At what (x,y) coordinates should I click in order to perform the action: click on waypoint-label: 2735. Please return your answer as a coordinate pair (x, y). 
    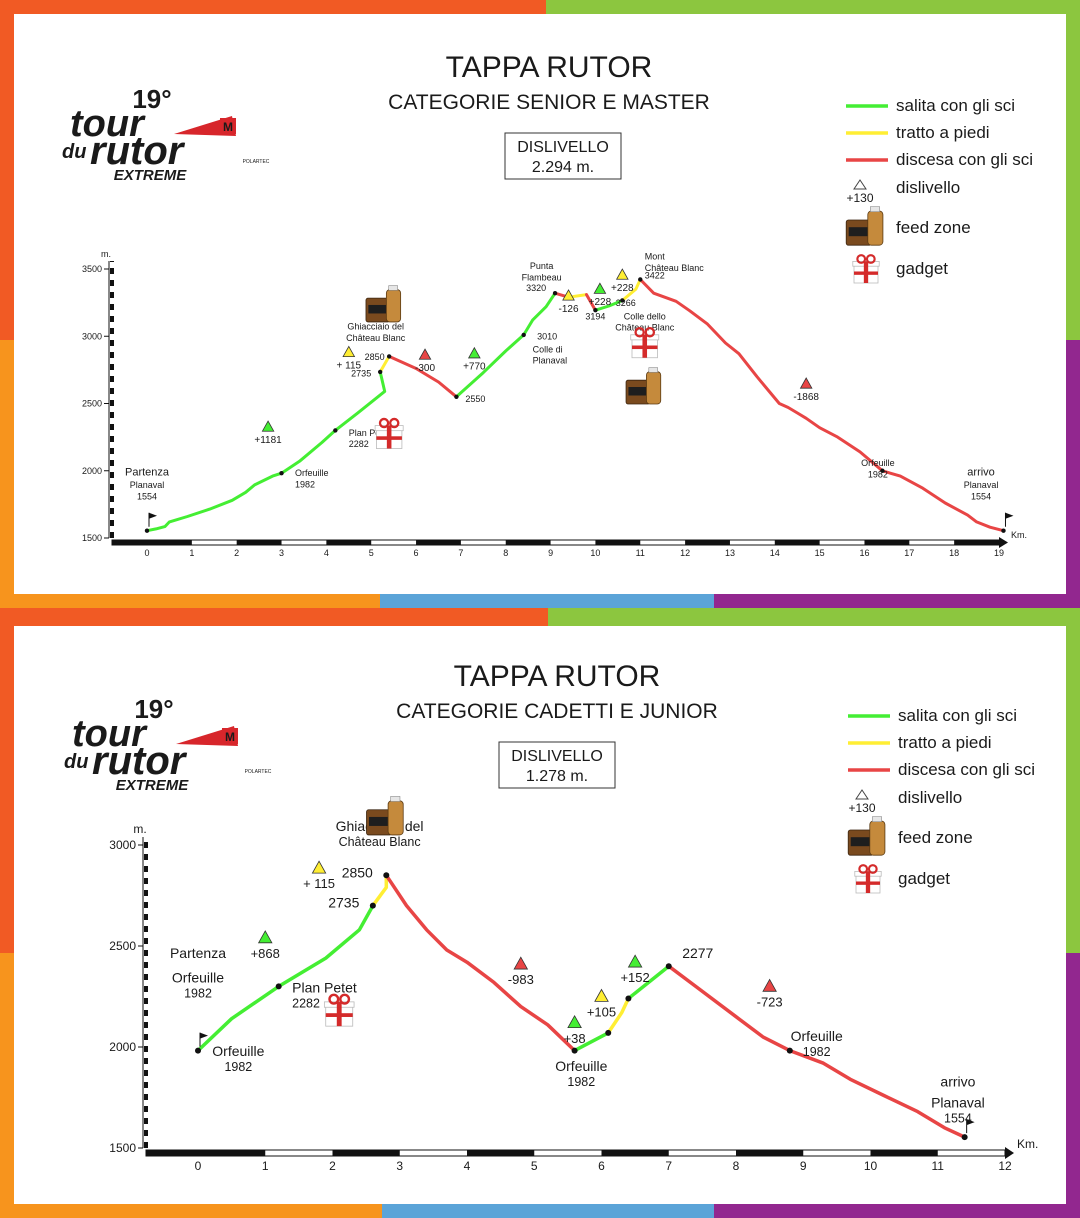
    Looking at the image, I should click on (361, 374).